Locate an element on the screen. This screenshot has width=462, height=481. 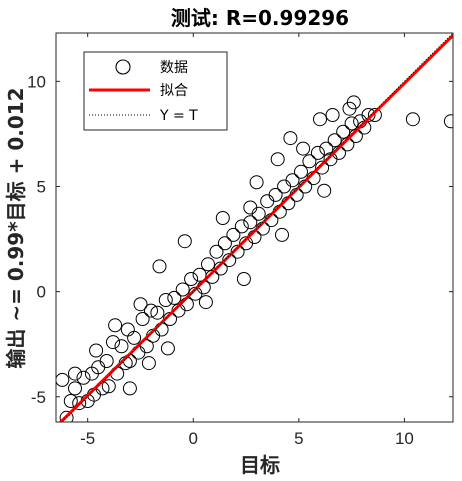
legend-label-fit: 拟合 is located at coordinates (174, 91).